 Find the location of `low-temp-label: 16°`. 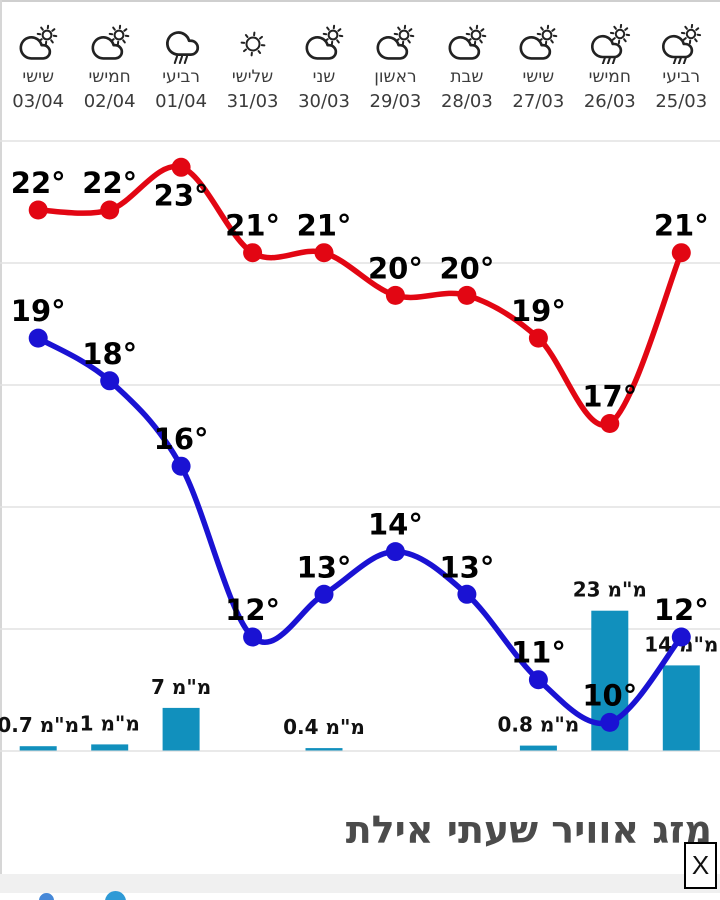

low-temp-label: 16° is located at coordinates (181, 439).